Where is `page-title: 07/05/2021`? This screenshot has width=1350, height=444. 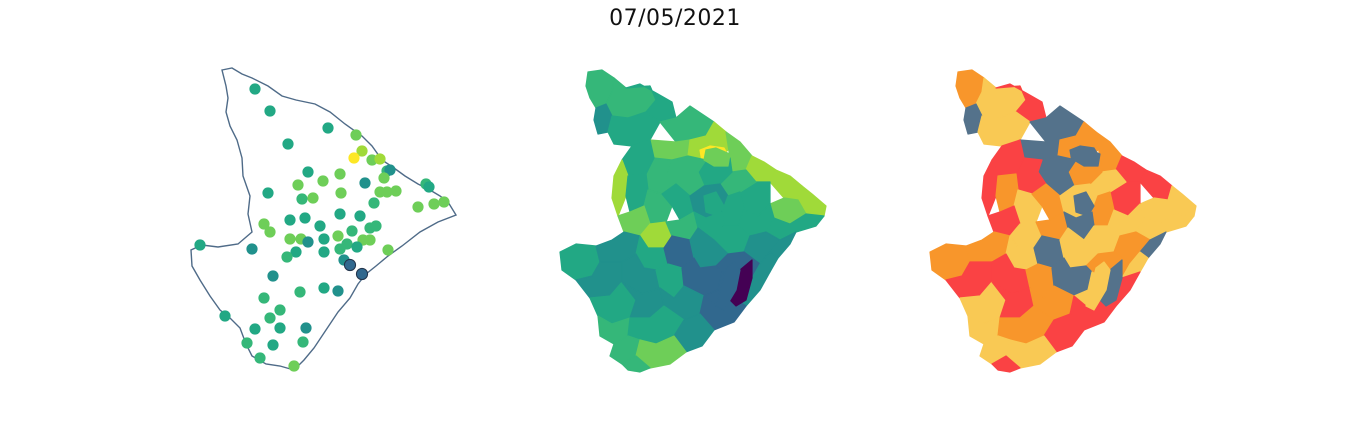 page-title: 07/05/2021 is located at coordinates (675, 18).